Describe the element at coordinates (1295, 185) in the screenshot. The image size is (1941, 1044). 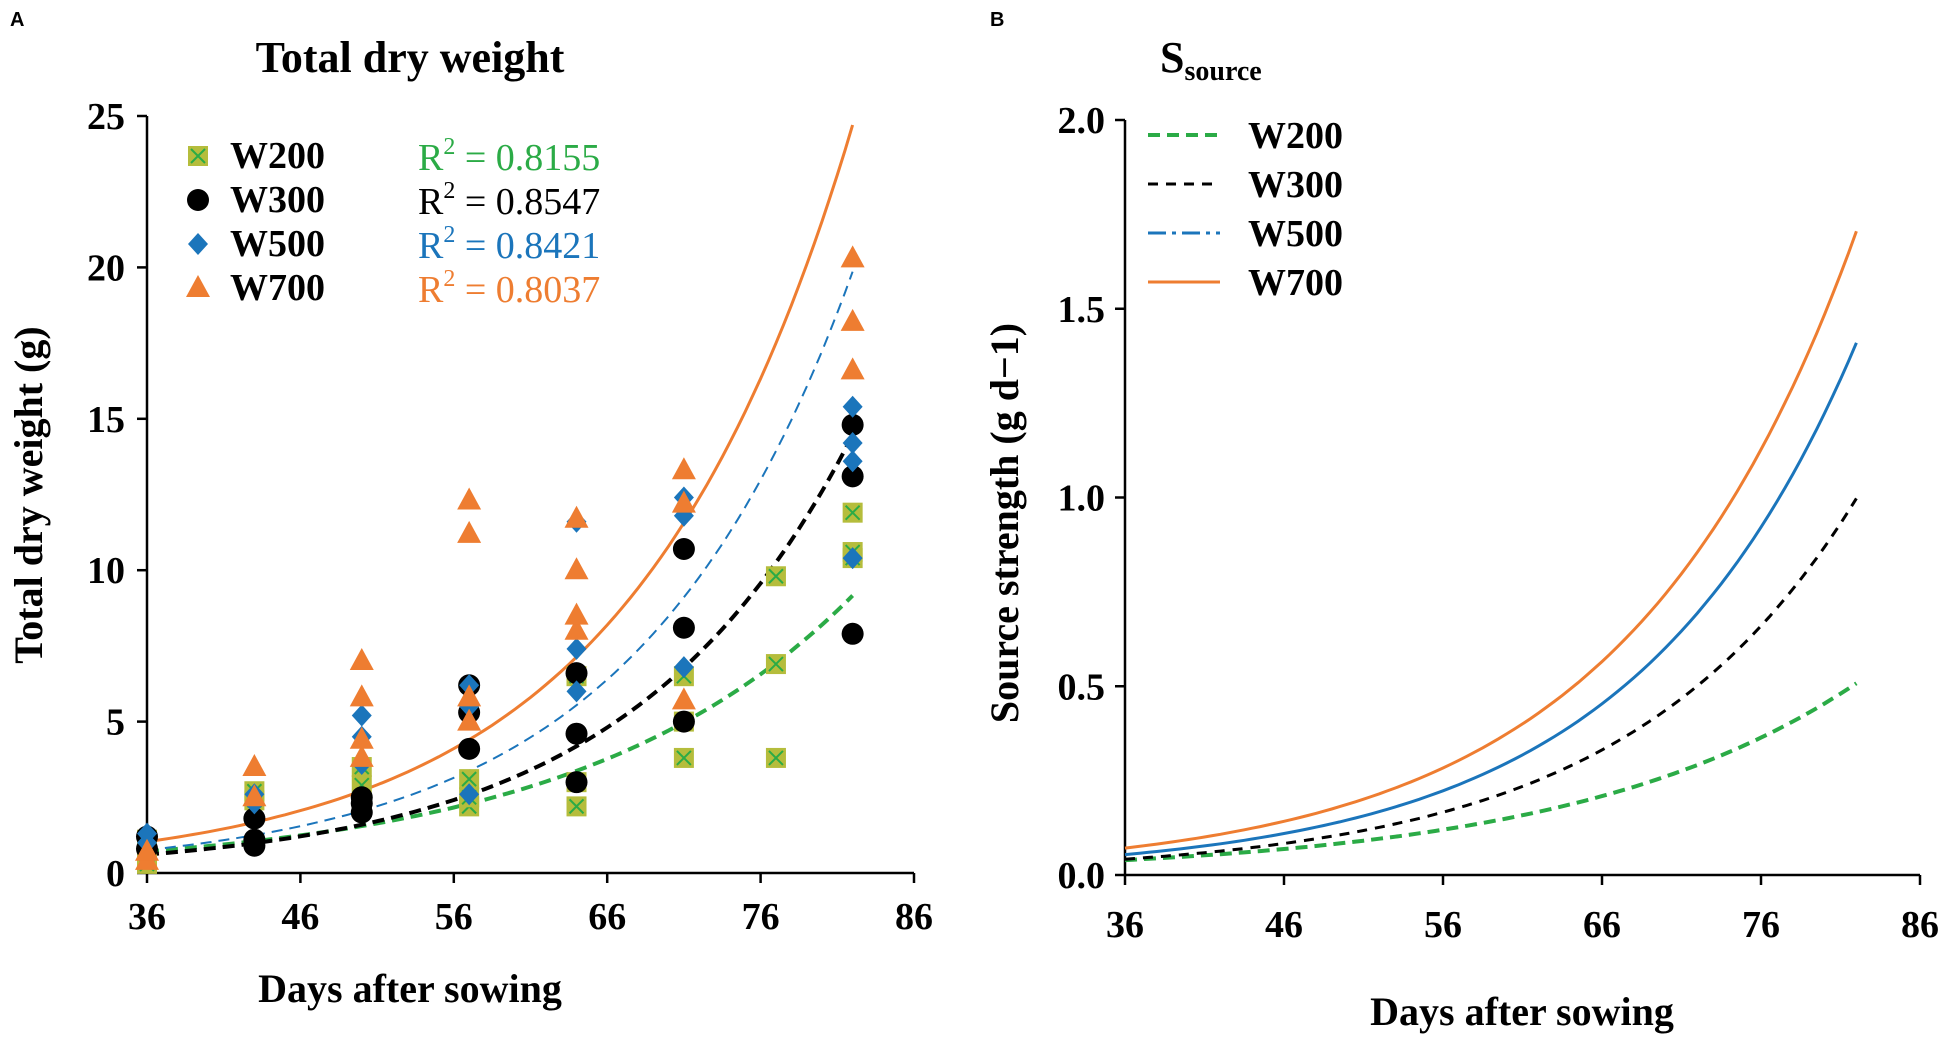
I see `legend-label-b-w300: W300` at that location.